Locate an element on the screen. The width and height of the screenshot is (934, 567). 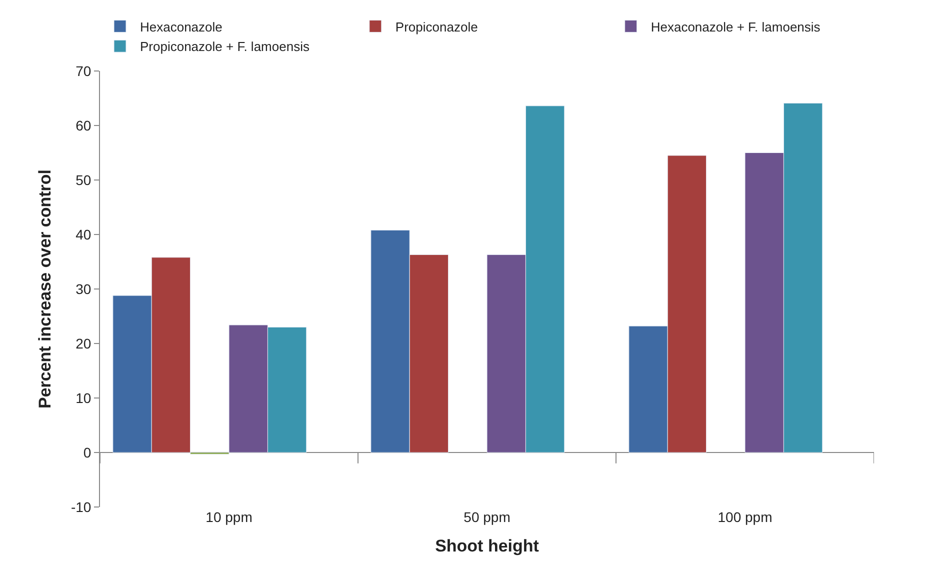
y-tick-label: -10 is located at coordinates (81, 506).